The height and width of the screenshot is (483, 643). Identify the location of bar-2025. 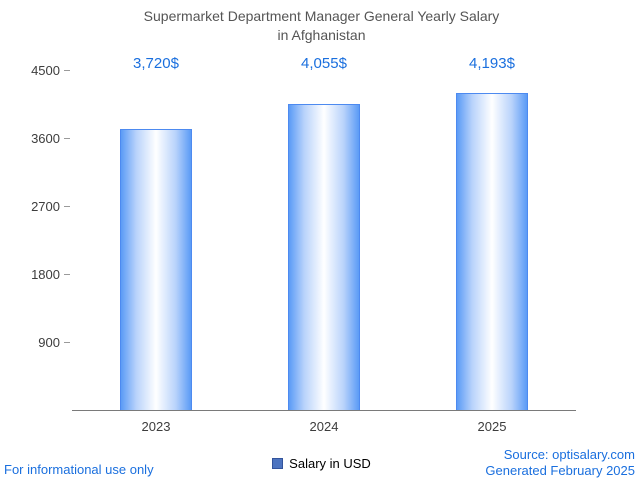
(492, 251).